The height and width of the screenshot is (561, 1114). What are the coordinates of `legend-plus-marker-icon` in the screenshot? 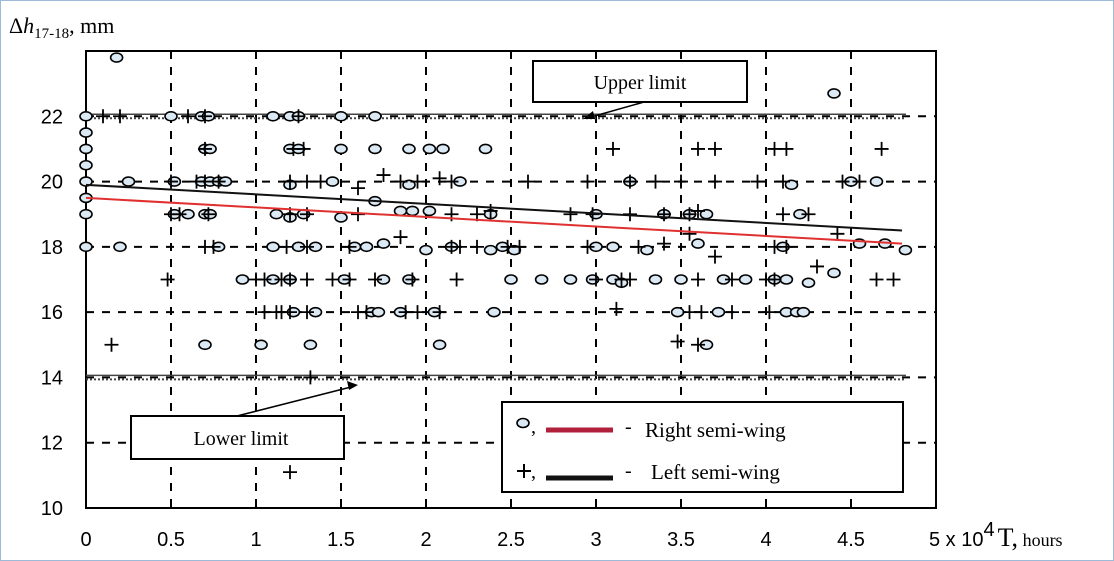 It's located at (524, 471).